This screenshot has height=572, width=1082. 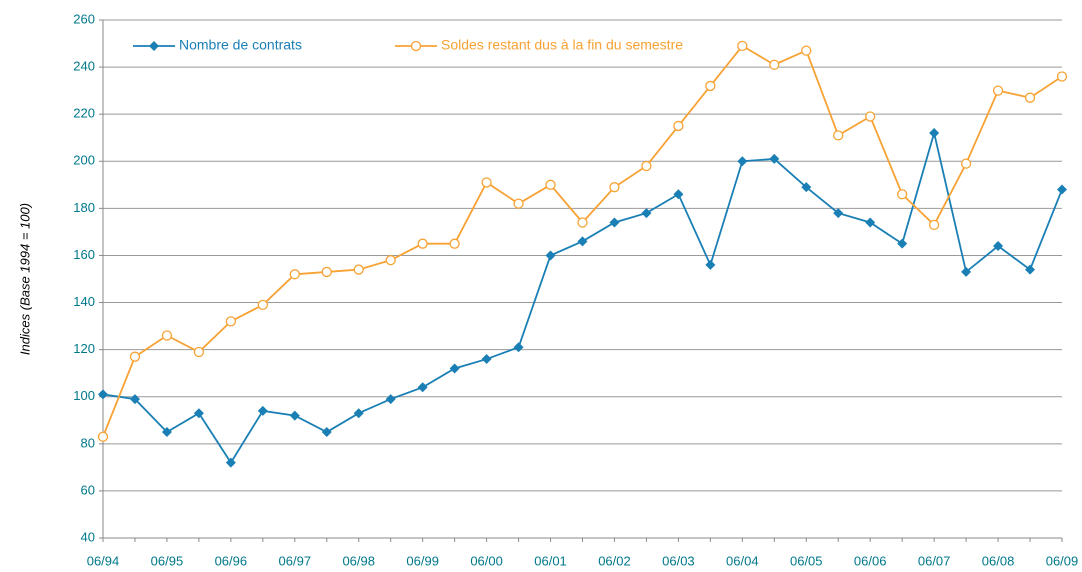 What do you see at coordinates (422, 560) in the screenshot?
I see `x-tick-label: 06/99` at bounding box center [422, 560].